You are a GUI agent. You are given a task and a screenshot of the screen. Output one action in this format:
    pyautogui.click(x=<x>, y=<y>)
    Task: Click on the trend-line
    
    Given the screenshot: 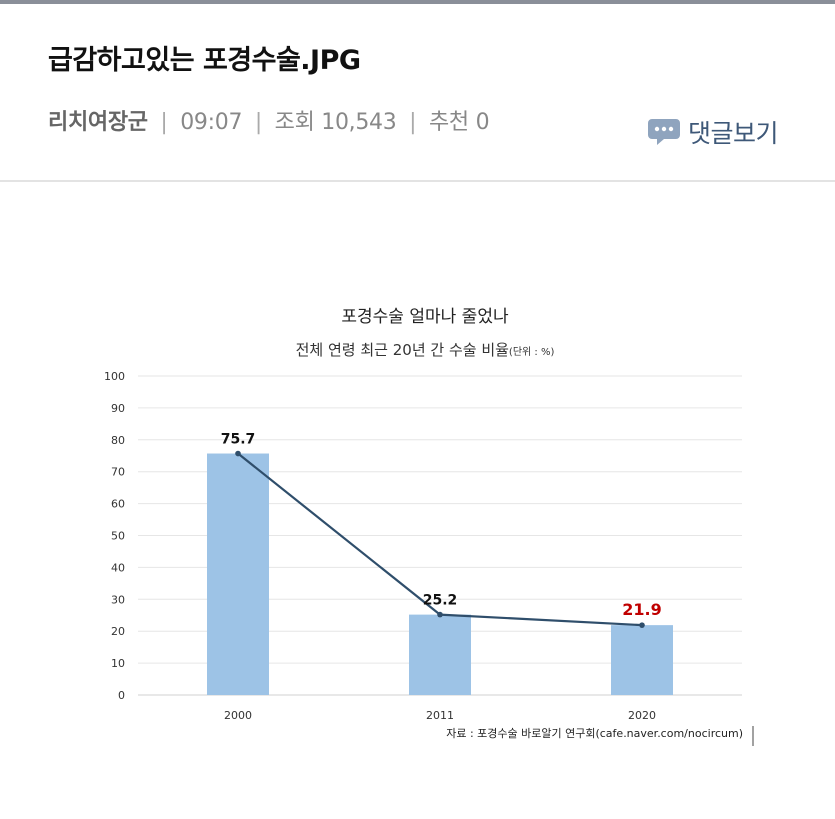 What is the action you would take?
    pyautogui.click(x=440, y=539)
    